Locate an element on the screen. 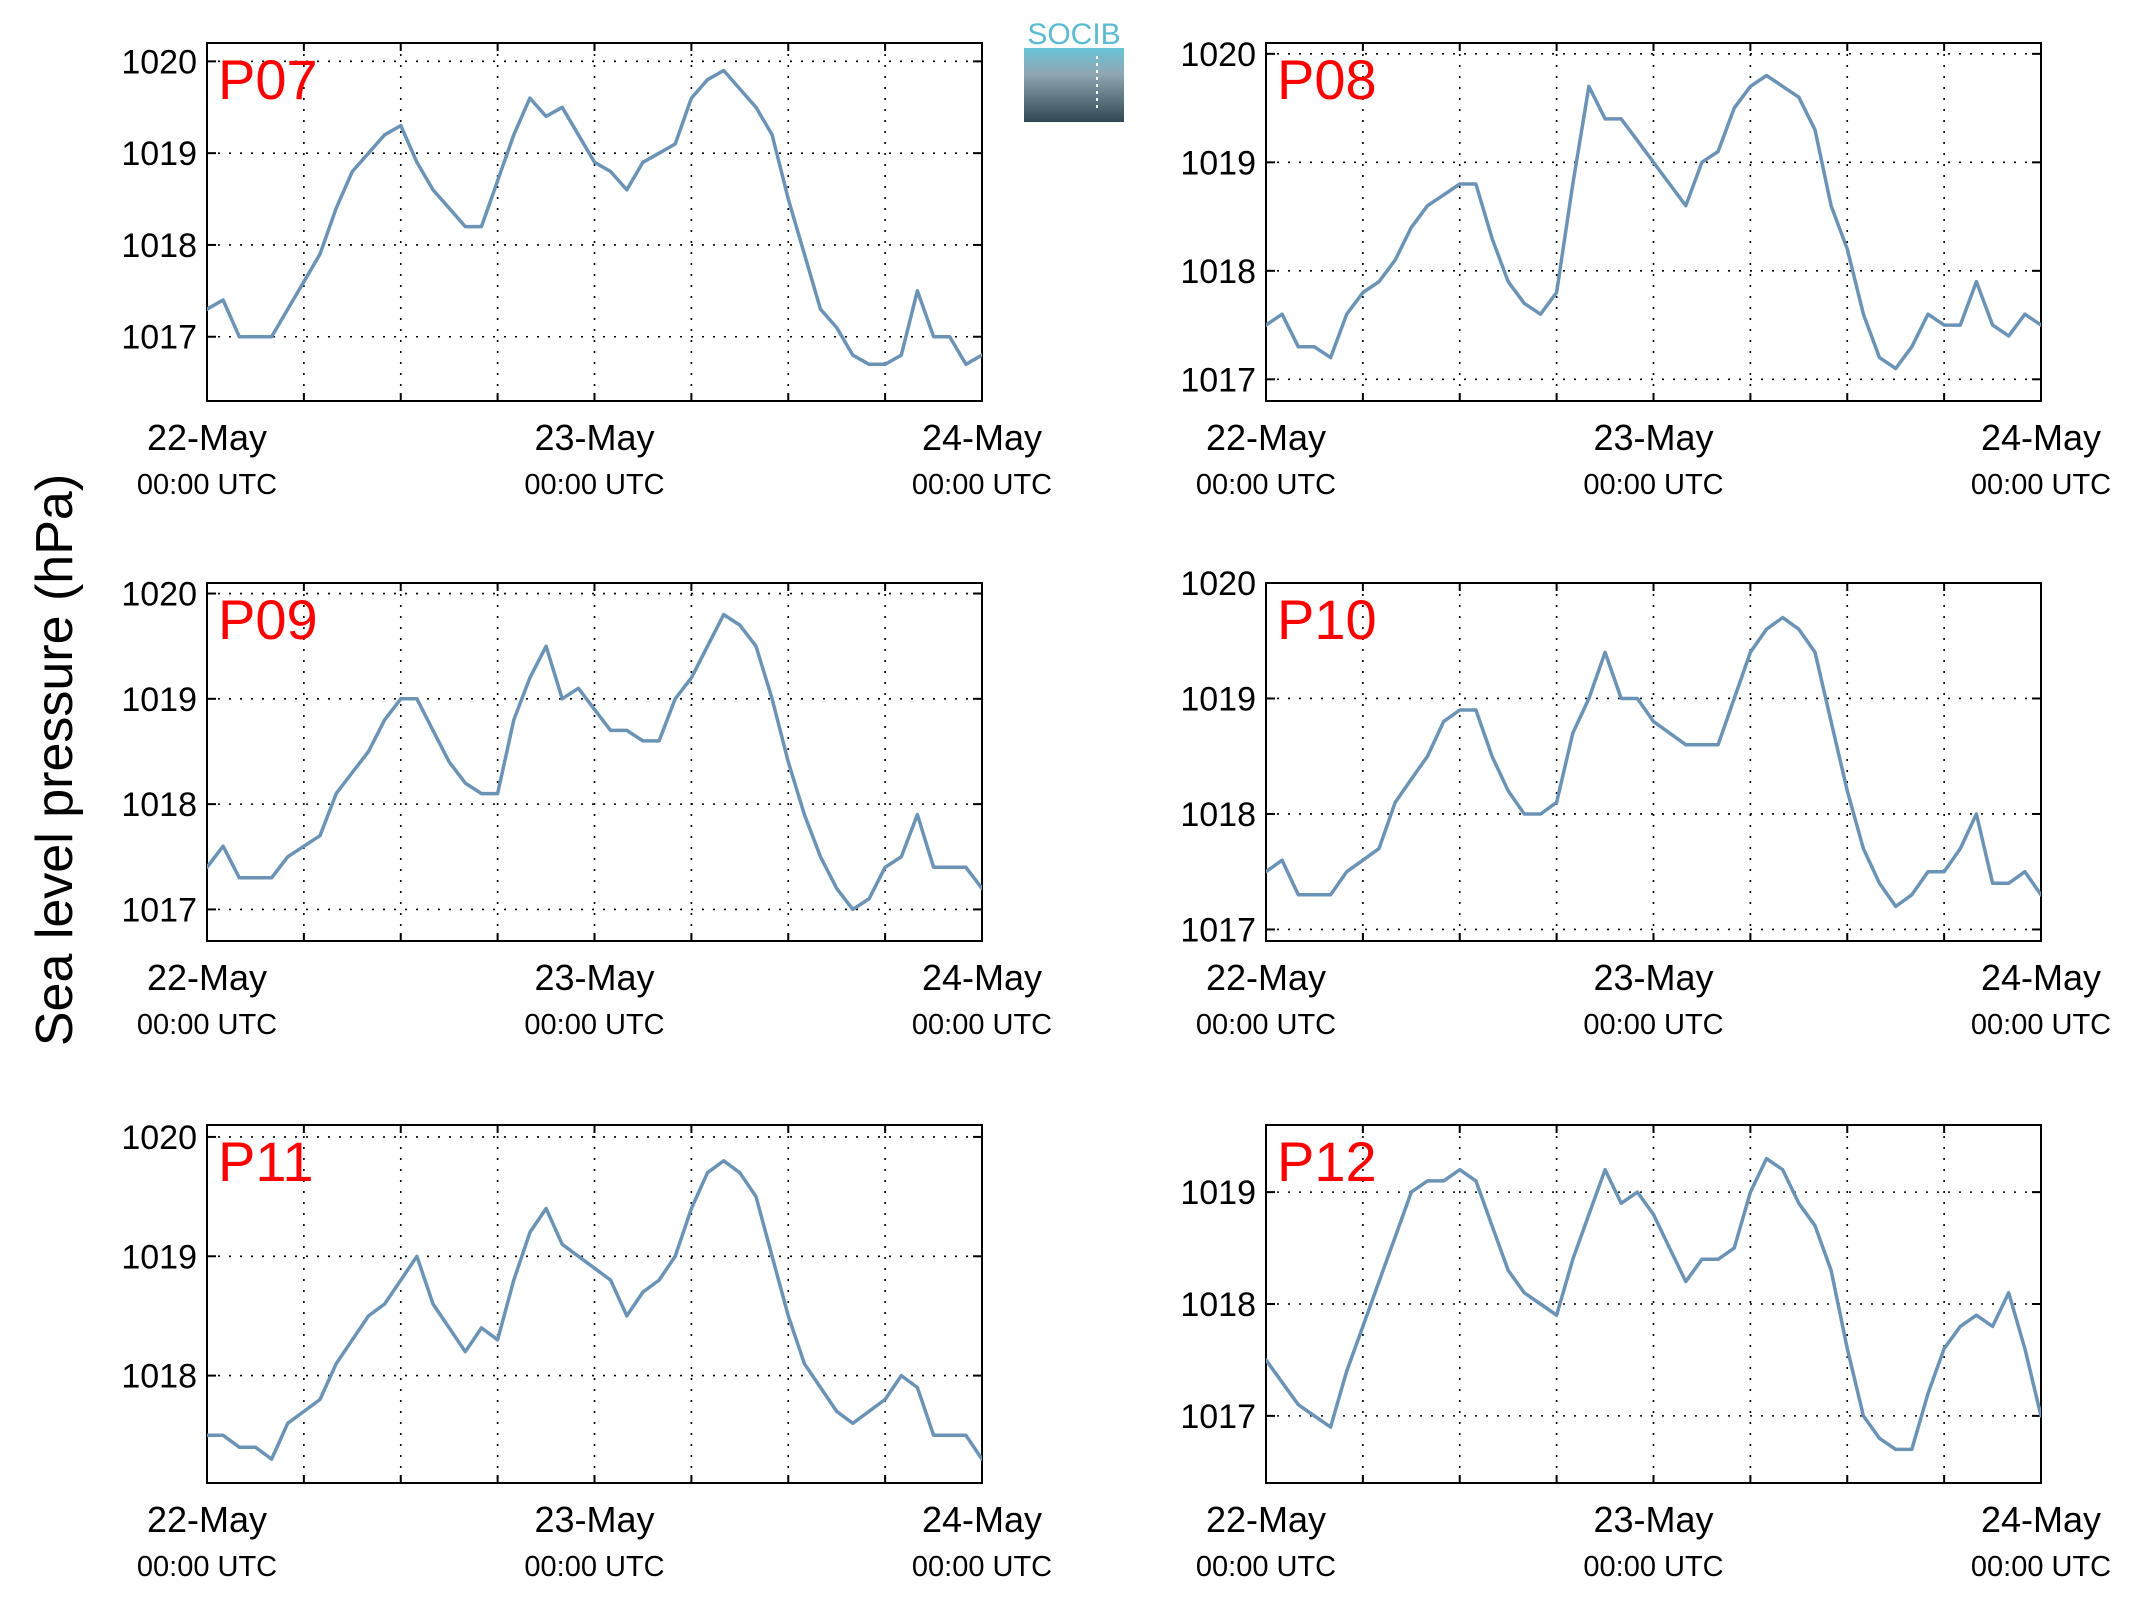 This screenshot has width=2133, height=1608. station-label: P10 is located at coordinates (1327, 619).